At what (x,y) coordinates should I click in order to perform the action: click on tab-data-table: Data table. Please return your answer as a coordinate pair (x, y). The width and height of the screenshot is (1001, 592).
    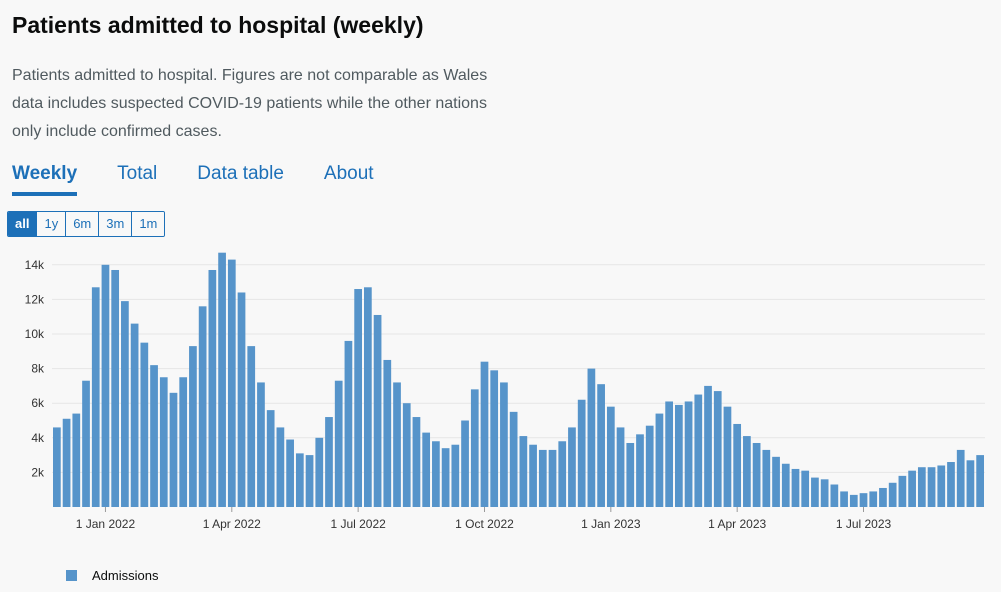
    Looking at the image, I should click on (240, 173).